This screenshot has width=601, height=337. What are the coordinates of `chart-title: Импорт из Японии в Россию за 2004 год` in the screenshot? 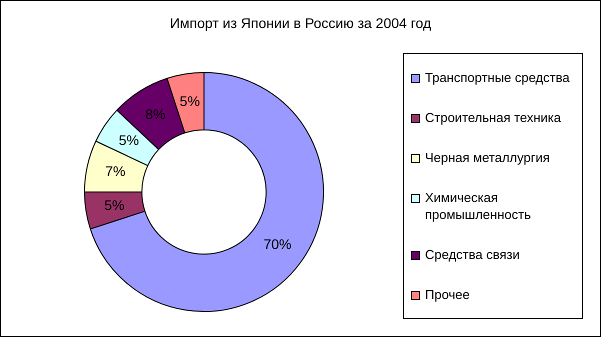 It's located at (300, 23).